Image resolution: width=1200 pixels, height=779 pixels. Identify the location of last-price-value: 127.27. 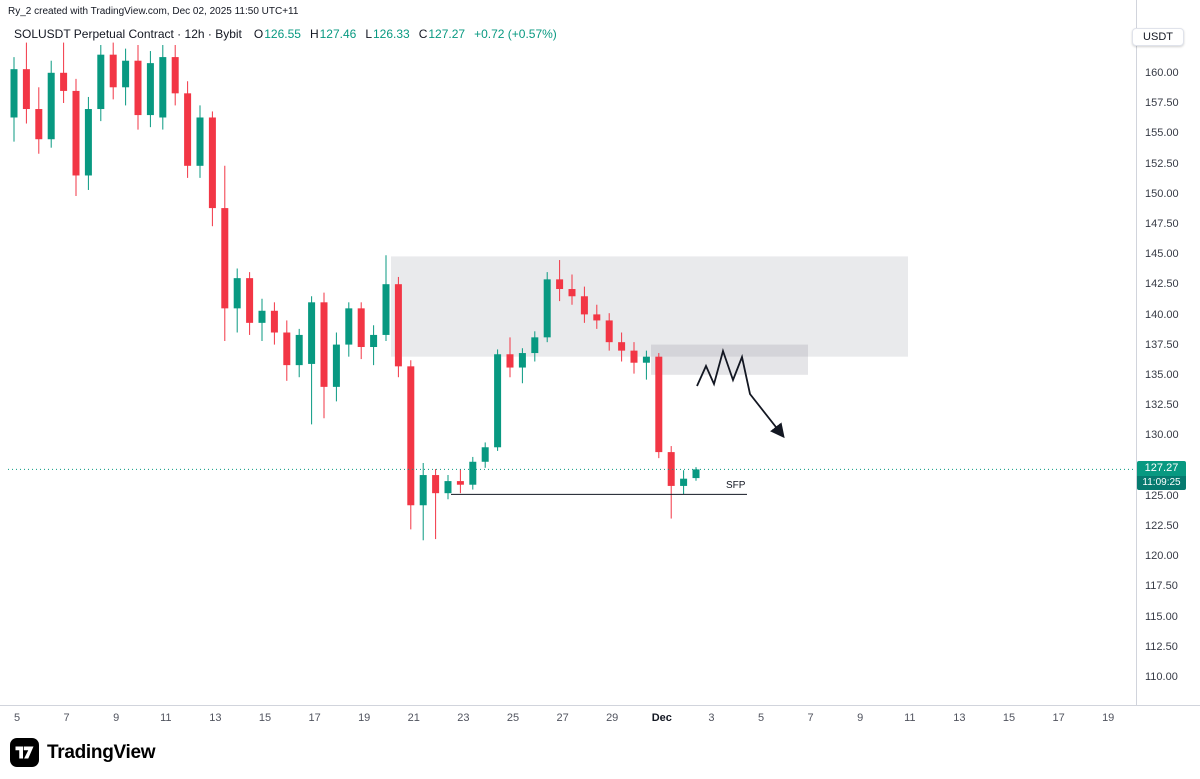
(1161, 469).